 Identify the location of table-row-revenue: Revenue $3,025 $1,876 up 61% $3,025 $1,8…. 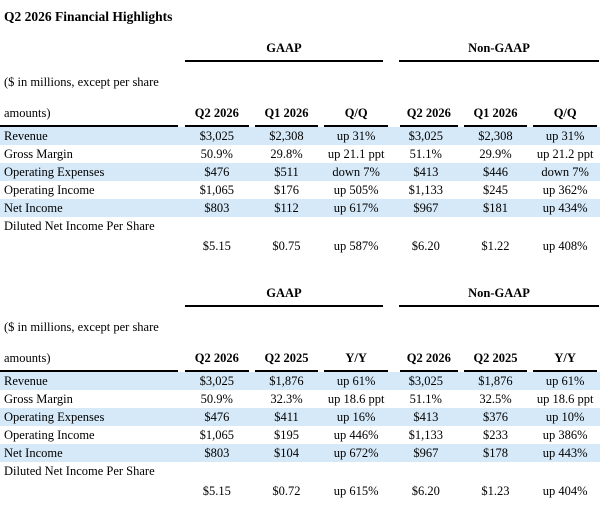
(300, 381).